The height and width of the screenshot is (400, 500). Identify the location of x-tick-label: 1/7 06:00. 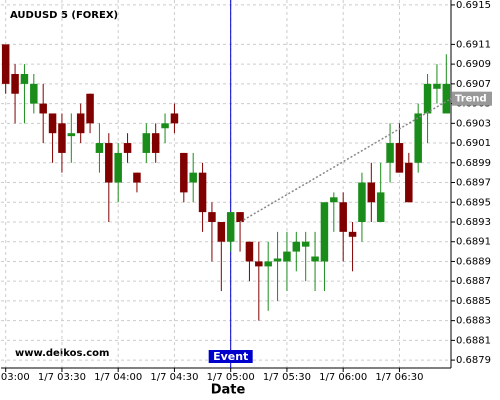
(343, 377).